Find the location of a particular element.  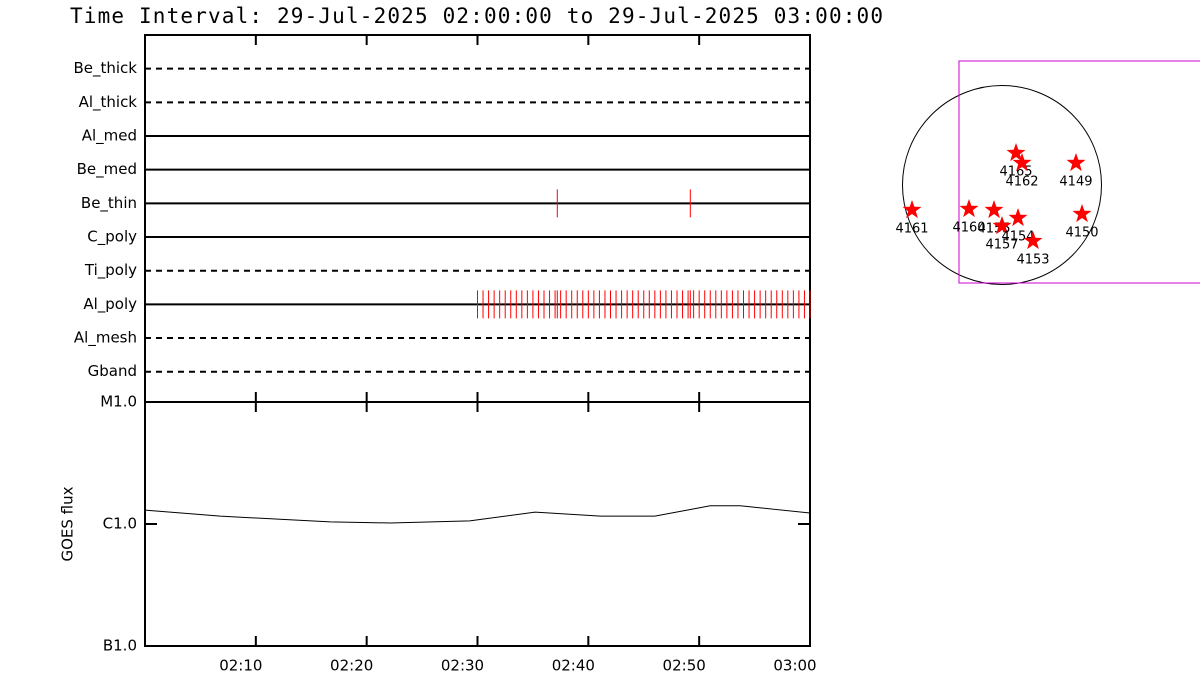

y-tick-label: C1.0 is located at coordinates (120, 524).